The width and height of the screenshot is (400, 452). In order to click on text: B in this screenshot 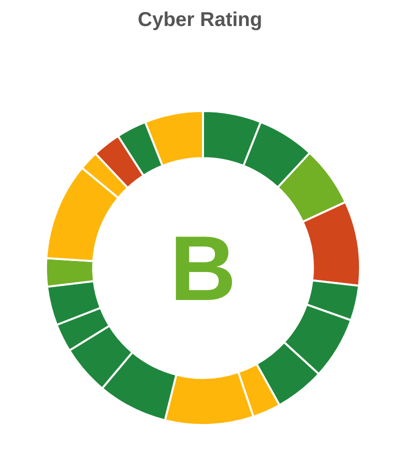, I will do `click(203, 269)`.